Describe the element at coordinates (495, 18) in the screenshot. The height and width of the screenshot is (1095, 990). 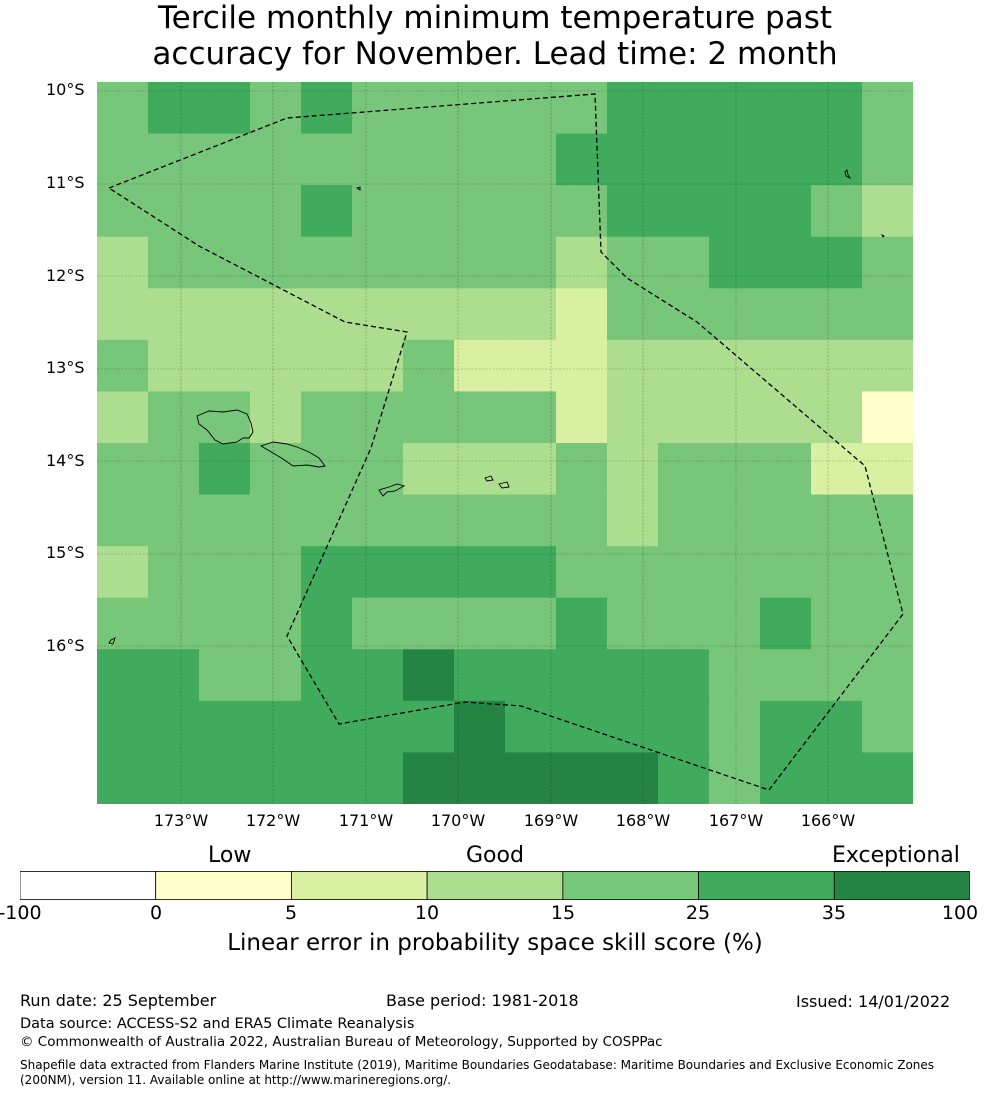
I see `map-title-line-1: Tercile monthly minimum temperature past` at that location.